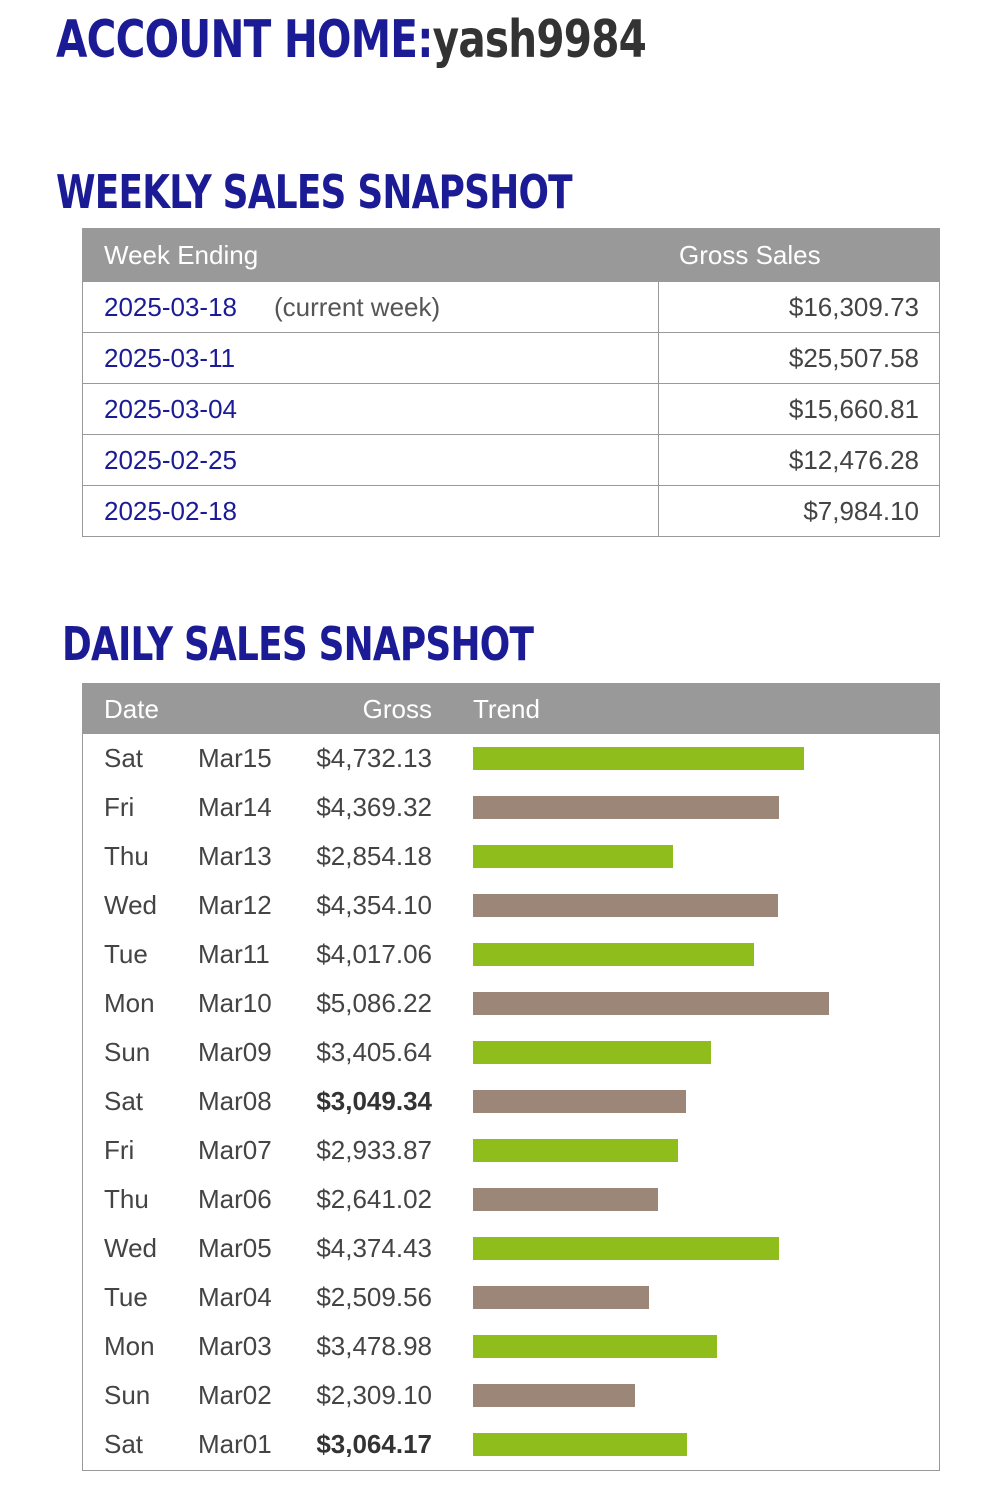 The image size is (1000, 1500). Describe the element at coordinates (170, 307) in the screenshot. I see `week-ending-link: 2025-03-18` at that location.